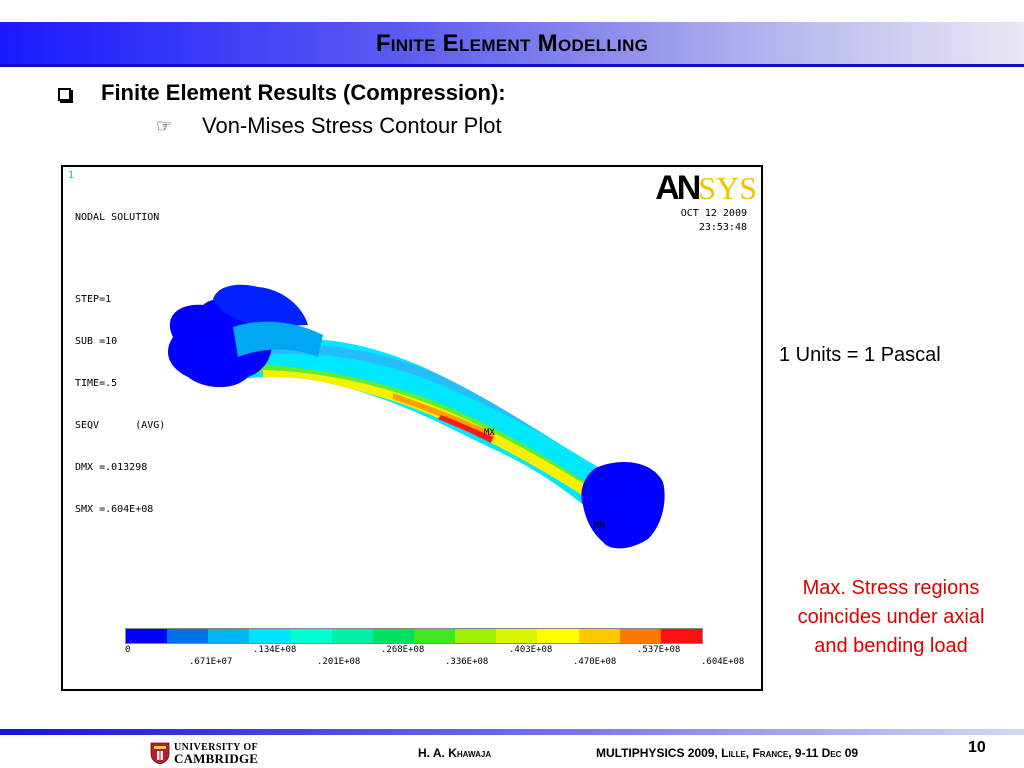  What do you see at coordinates (128, 650) in the screenshot?
I see `legend-label-top: 0` at bounding box center [128, 650].